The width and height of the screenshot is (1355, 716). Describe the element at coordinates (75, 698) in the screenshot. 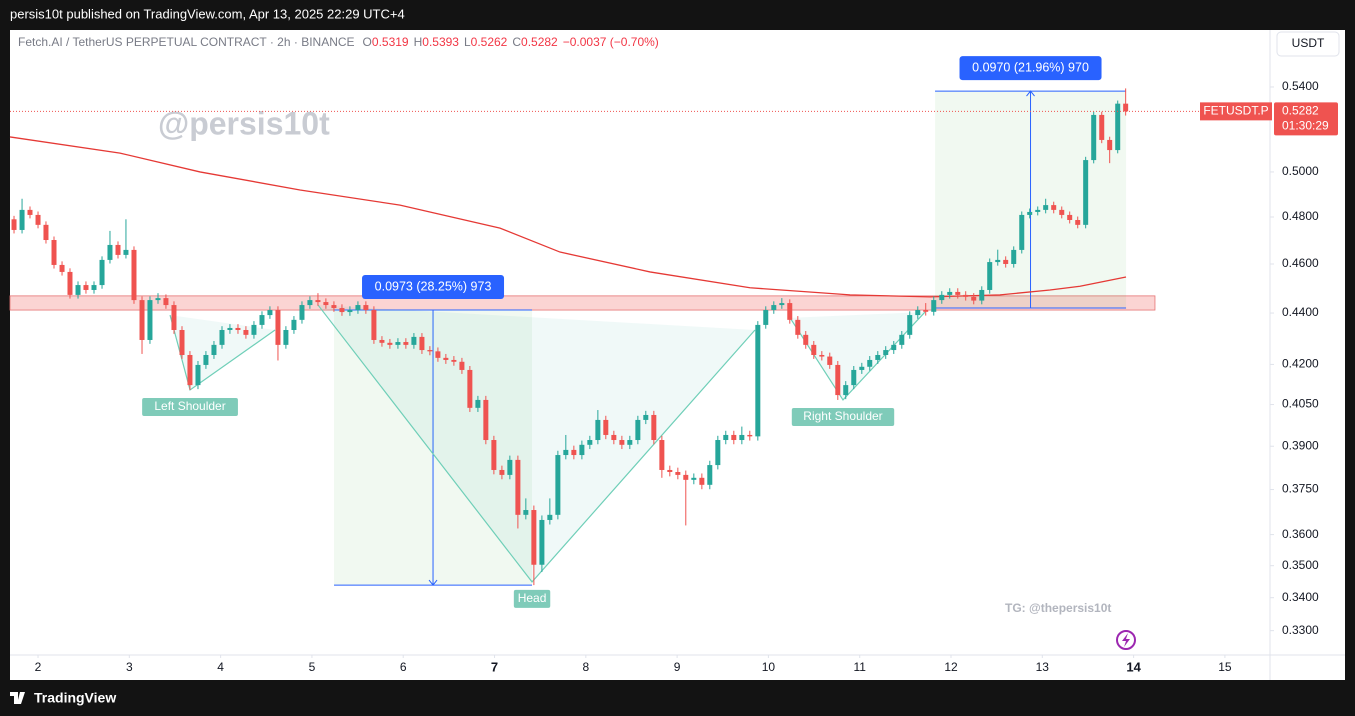

I see `footer-brand: TradingView` at that location.